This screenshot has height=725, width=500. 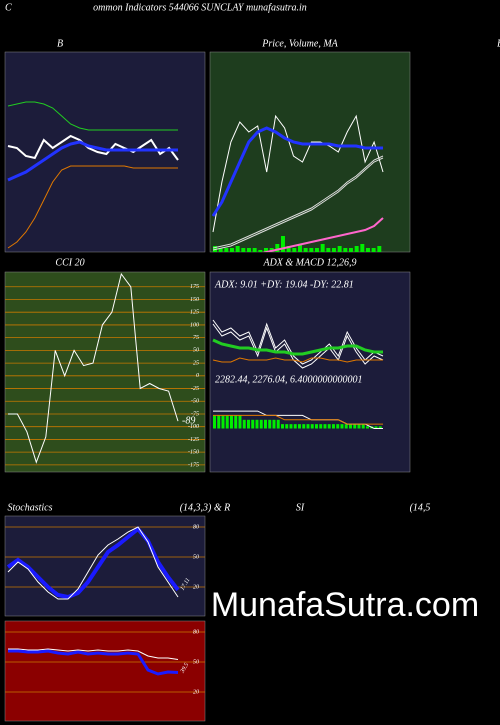 What do you see at coordinates (60, 43) in the screenshot?
I see `panel-title: B` at bounding box center [60, 43].